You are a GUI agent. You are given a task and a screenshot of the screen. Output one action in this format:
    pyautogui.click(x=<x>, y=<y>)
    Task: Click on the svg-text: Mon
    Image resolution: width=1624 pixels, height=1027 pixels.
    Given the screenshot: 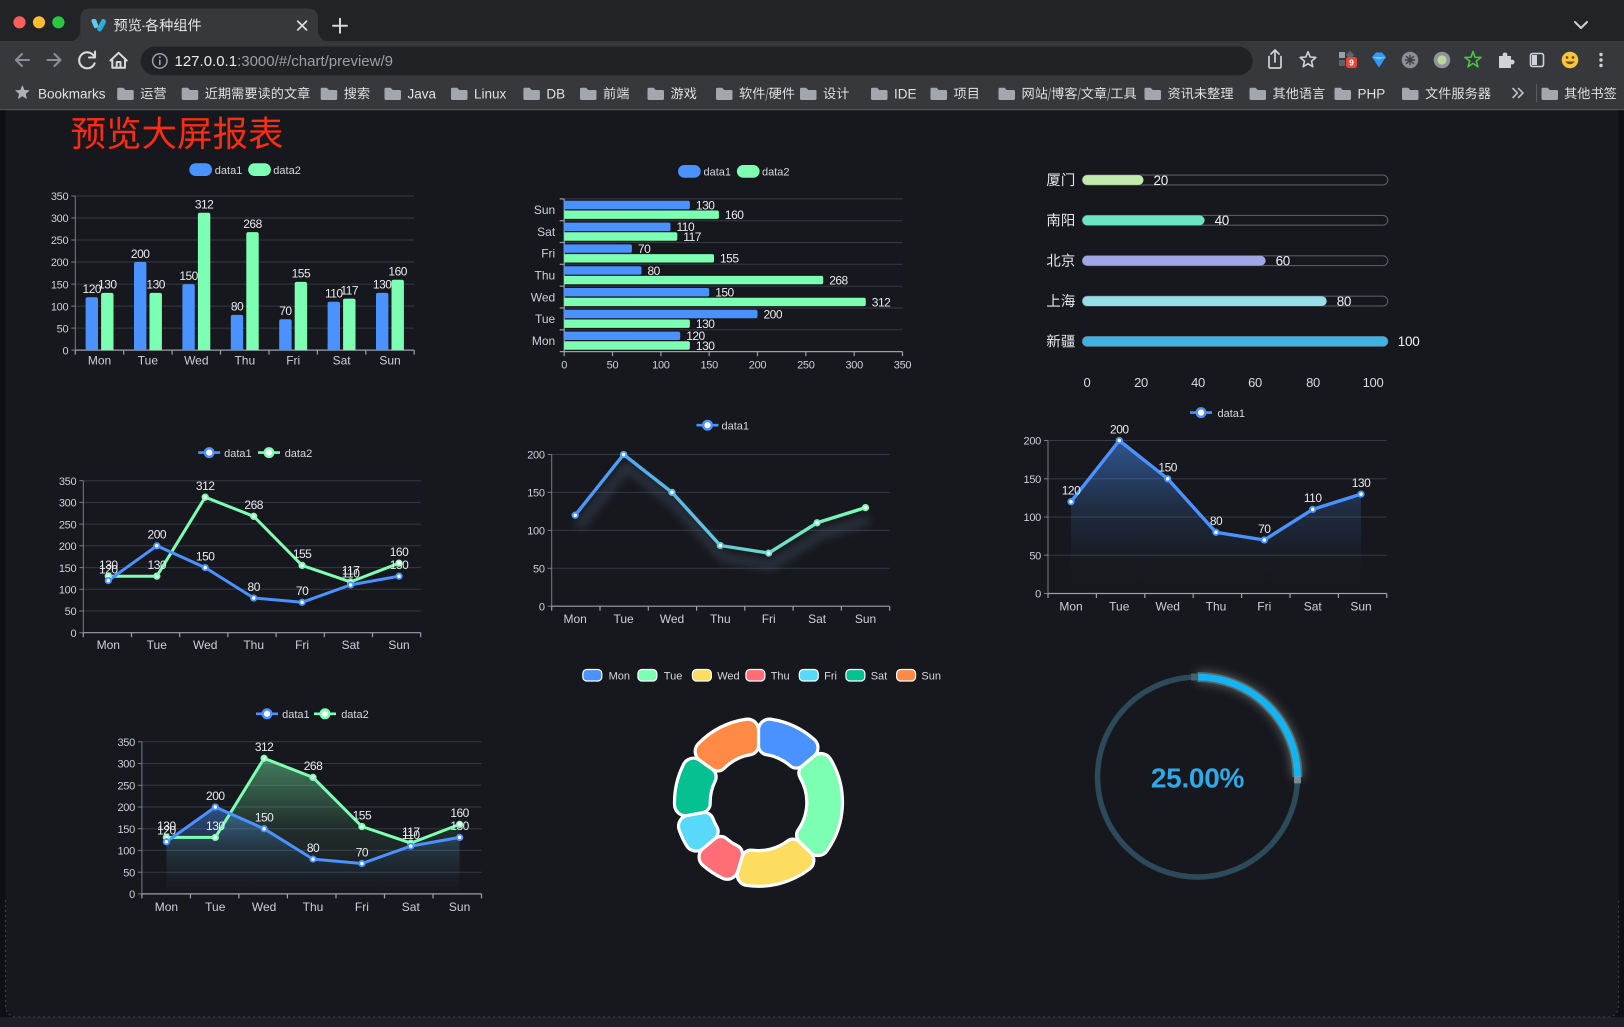 What is the action you would take?
    pyautogui.click(x=99, y=361)
    